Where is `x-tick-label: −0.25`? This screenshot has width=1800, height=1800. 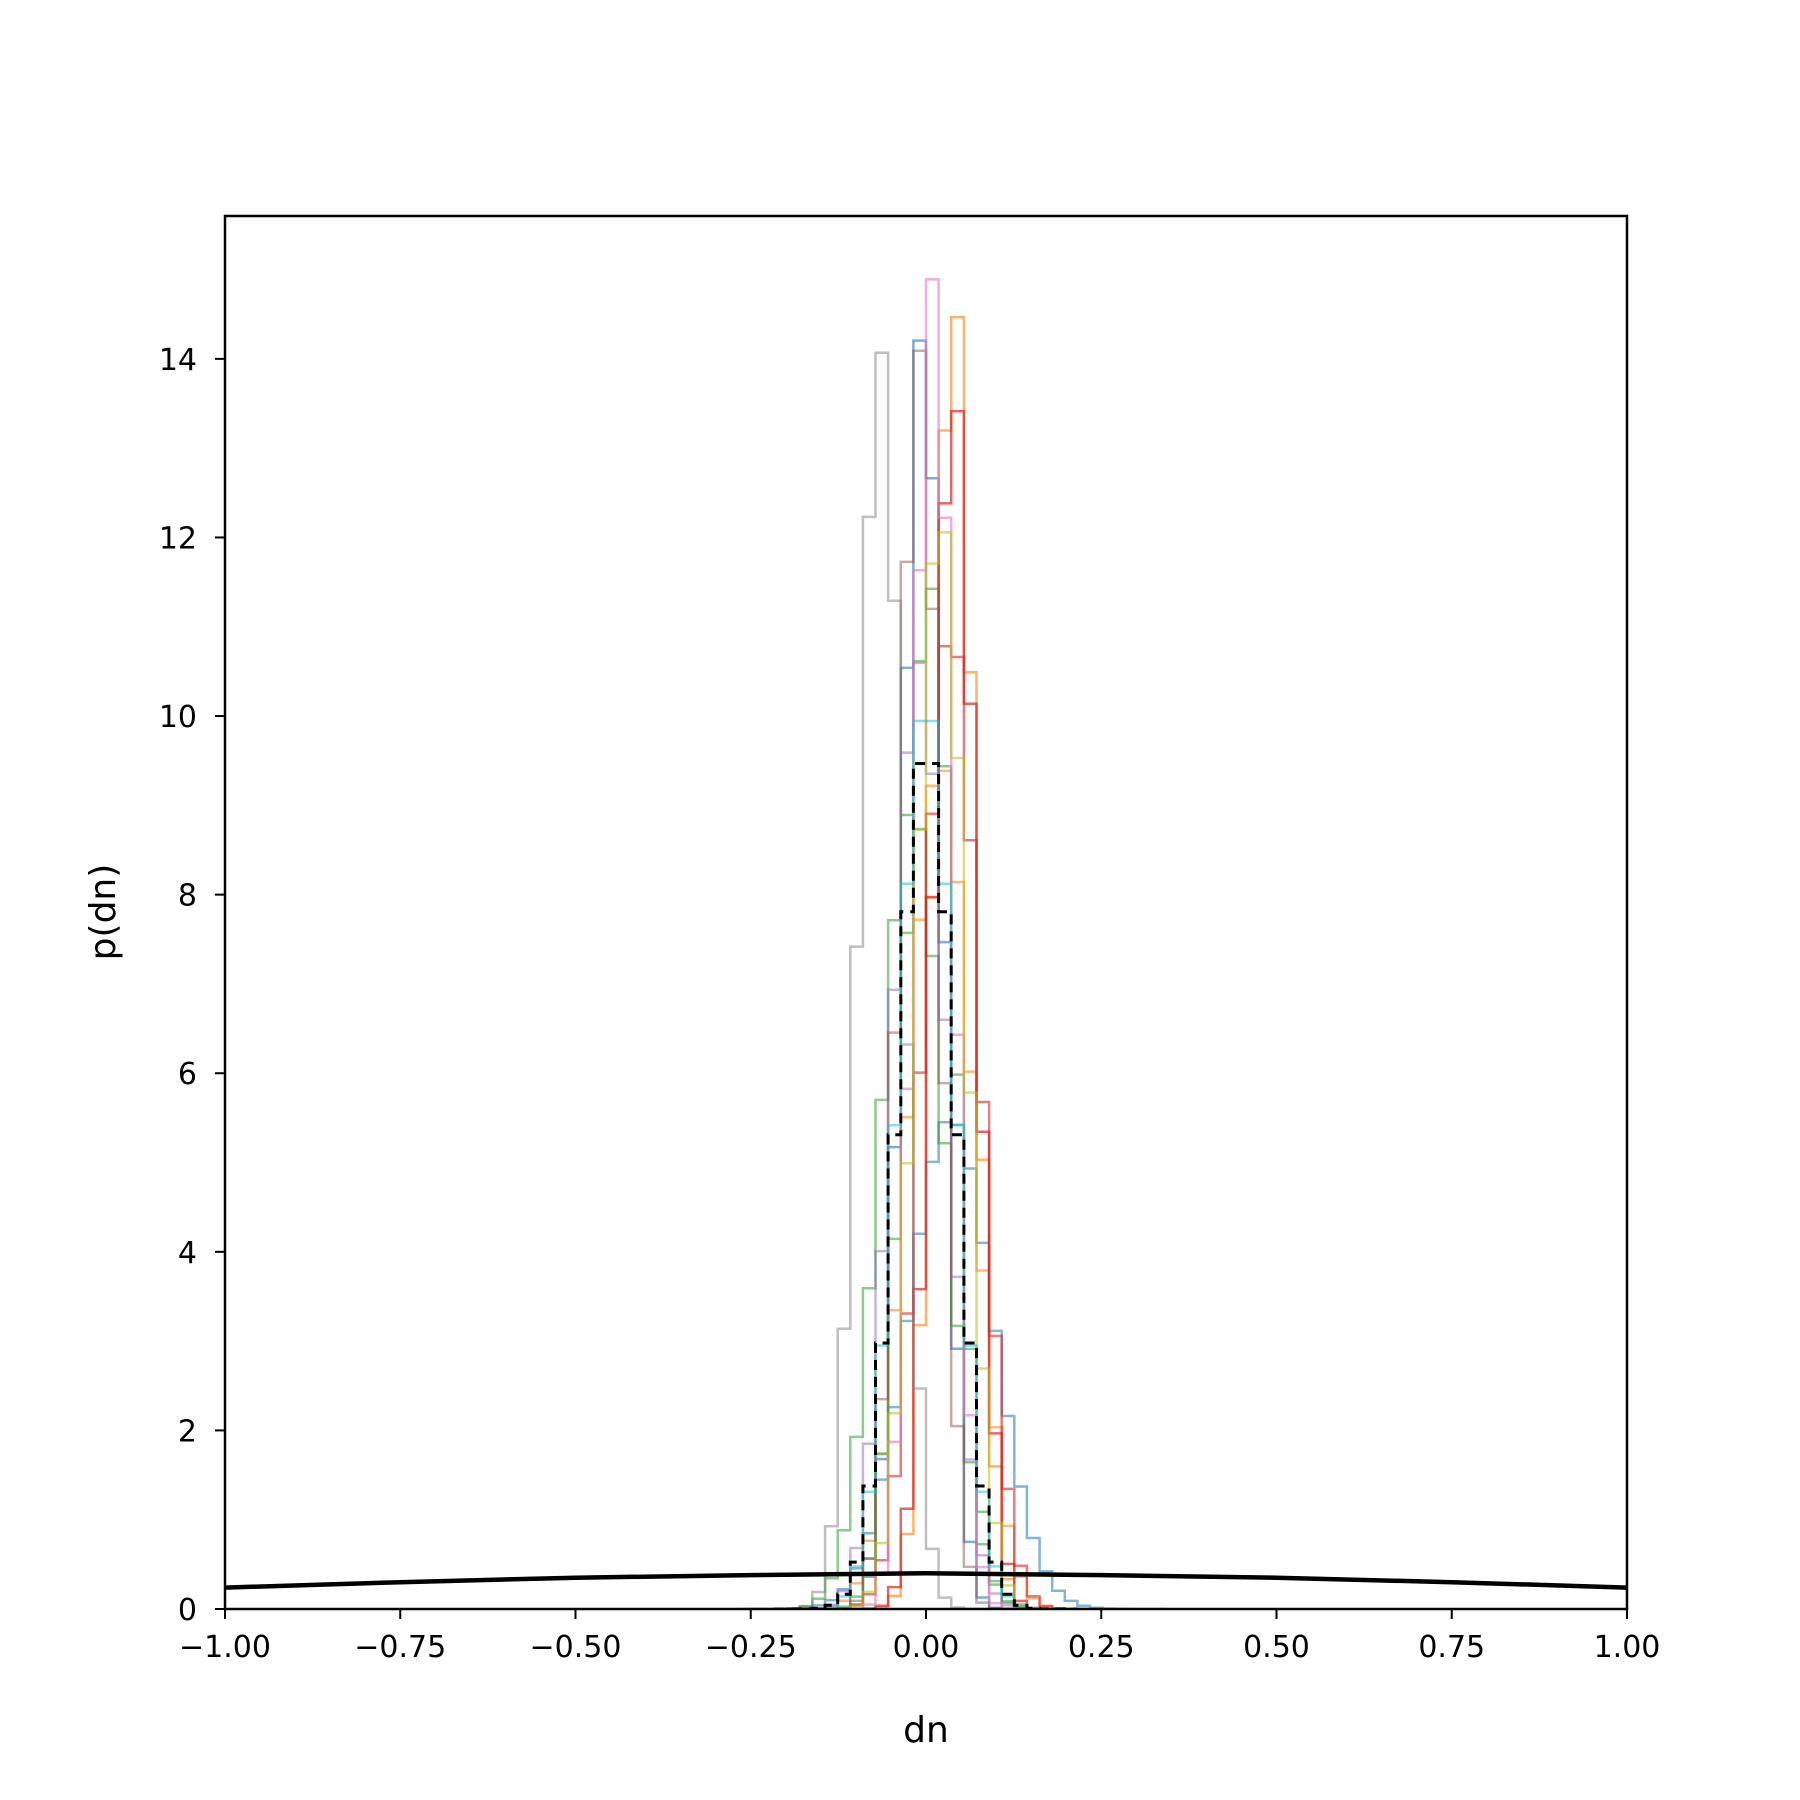 x-tick-label: −0.25 is located at coordinates (751, 1647).